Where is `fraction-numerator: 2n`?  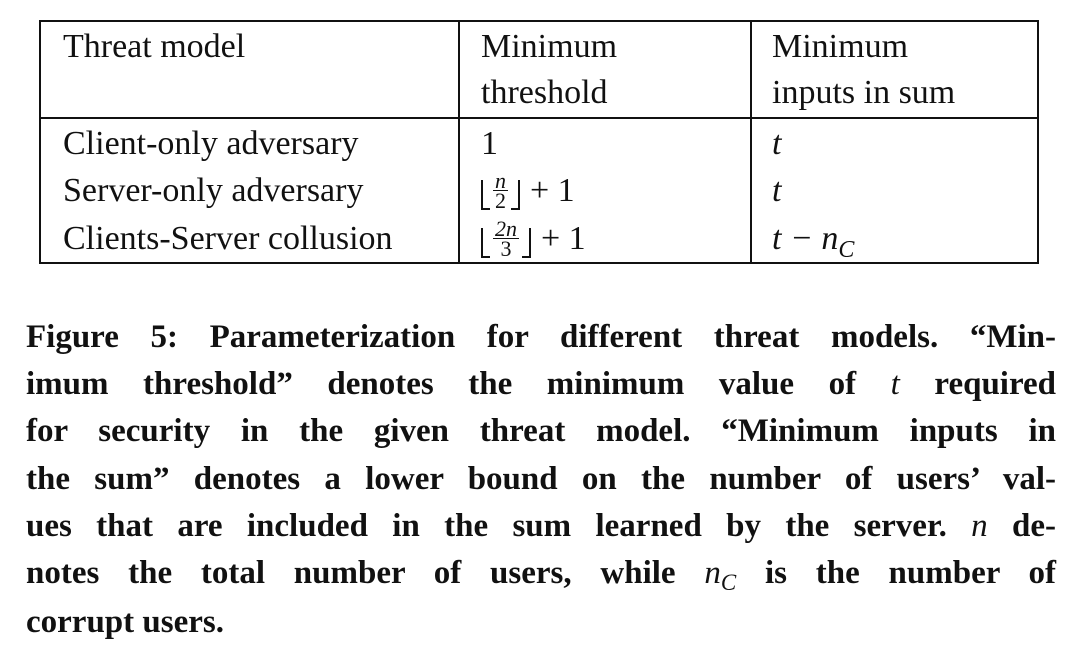
fraction-numerator: 2n is located at coordinates (506, 228).